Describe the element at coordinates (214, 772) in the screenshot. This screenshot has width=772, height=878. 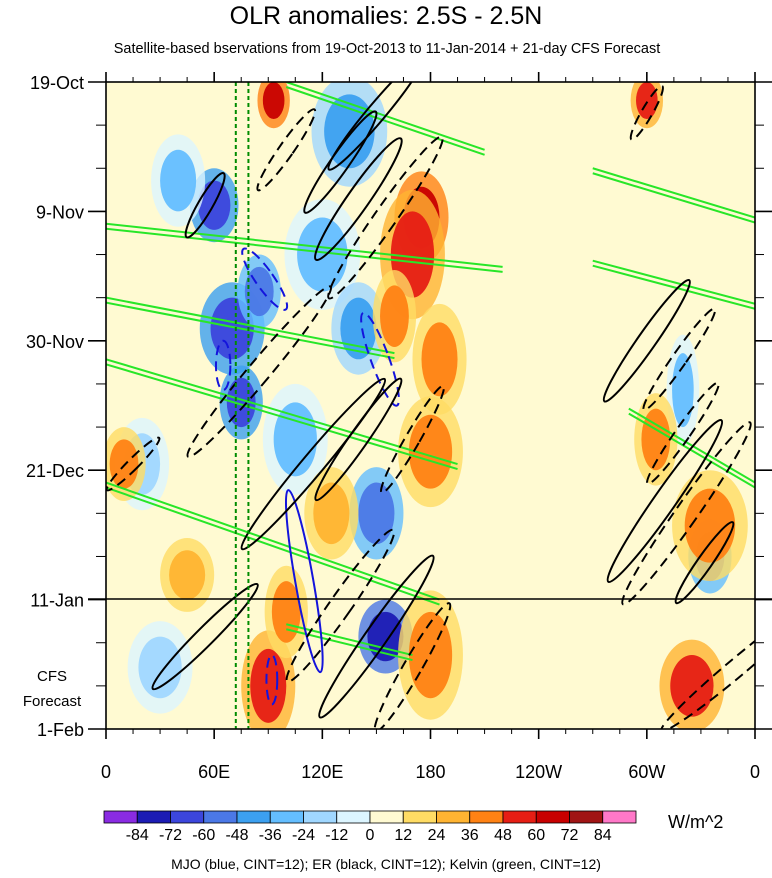
I see `x-tick-label-1: 60E` at that location.